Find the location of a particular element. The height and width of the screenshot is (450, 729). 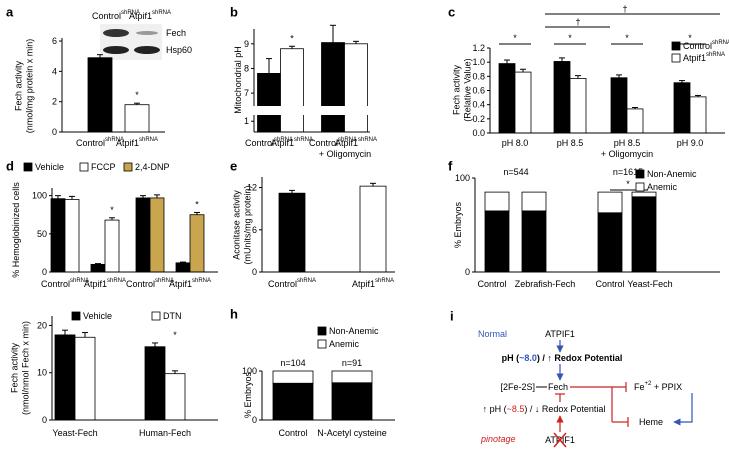

x-tick-label-part: N-Acetyl cysteine is located at coordinates (352, 433).